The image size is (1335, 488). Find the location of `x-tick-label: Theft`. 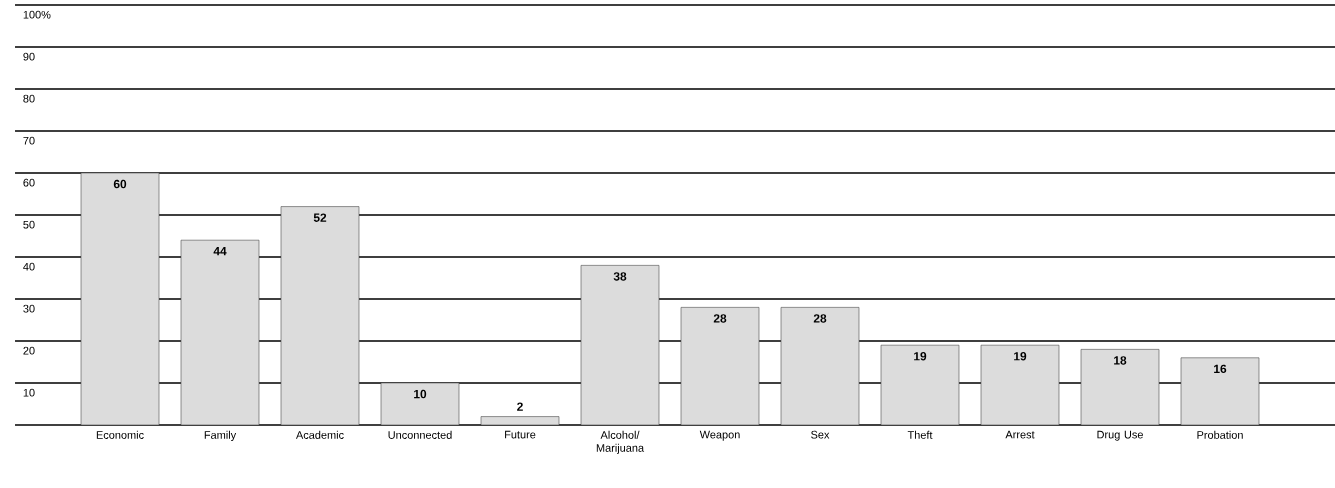

x-tick-label: Theft is located at coordinates (920, 434).